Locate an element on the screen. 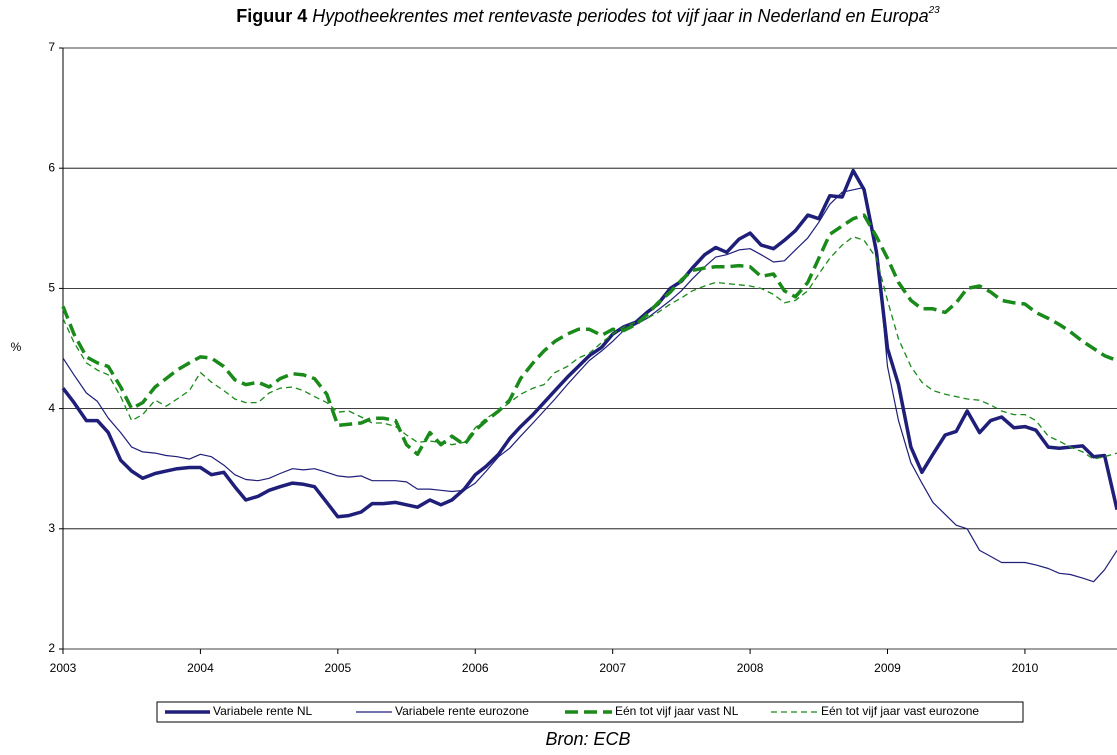 Image resolution: width=1117 pixels, height=755 pixels. y-axis-label: % is located at coordinates (16, 347).